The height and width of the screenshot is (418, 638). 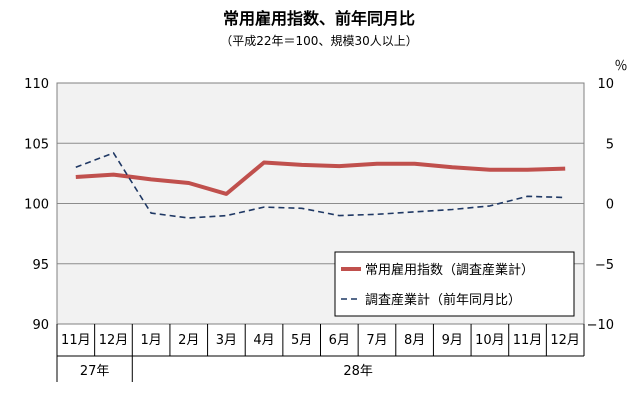 What do you see at coordinates (188, 340) in the screenshot?
I see `category-label: 2月` at bounding box center [188, 340].